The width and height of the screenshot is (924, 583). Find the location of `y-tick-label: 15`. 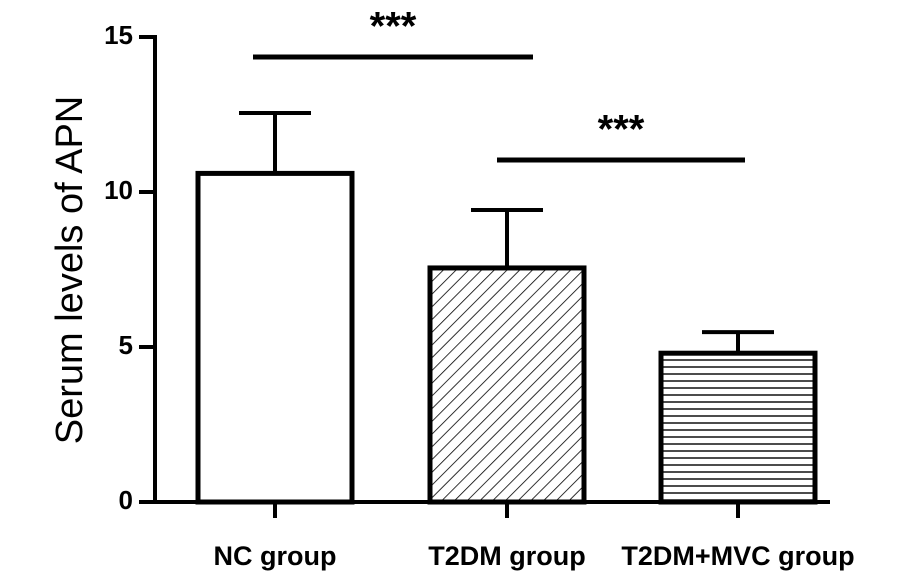

y-tick-label: 15 is located at coordinates (118, 35).